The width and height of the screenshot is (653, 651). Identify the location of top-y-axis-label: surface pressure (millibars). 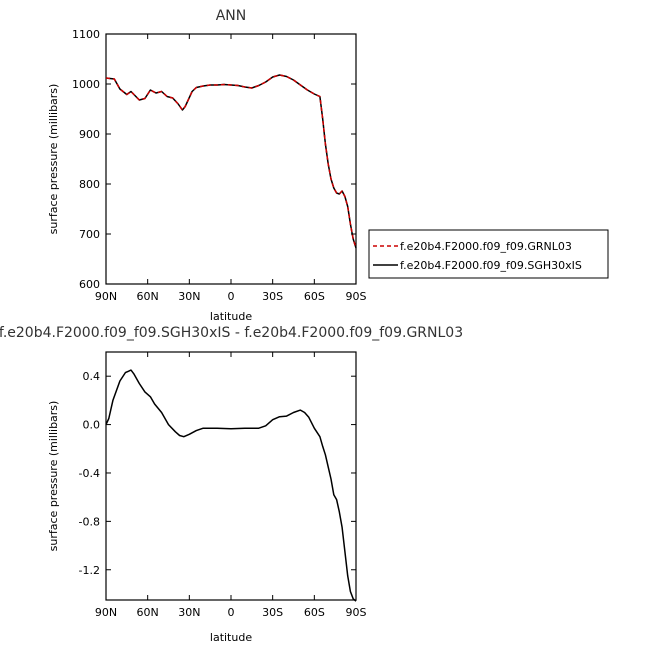
(53, 159).